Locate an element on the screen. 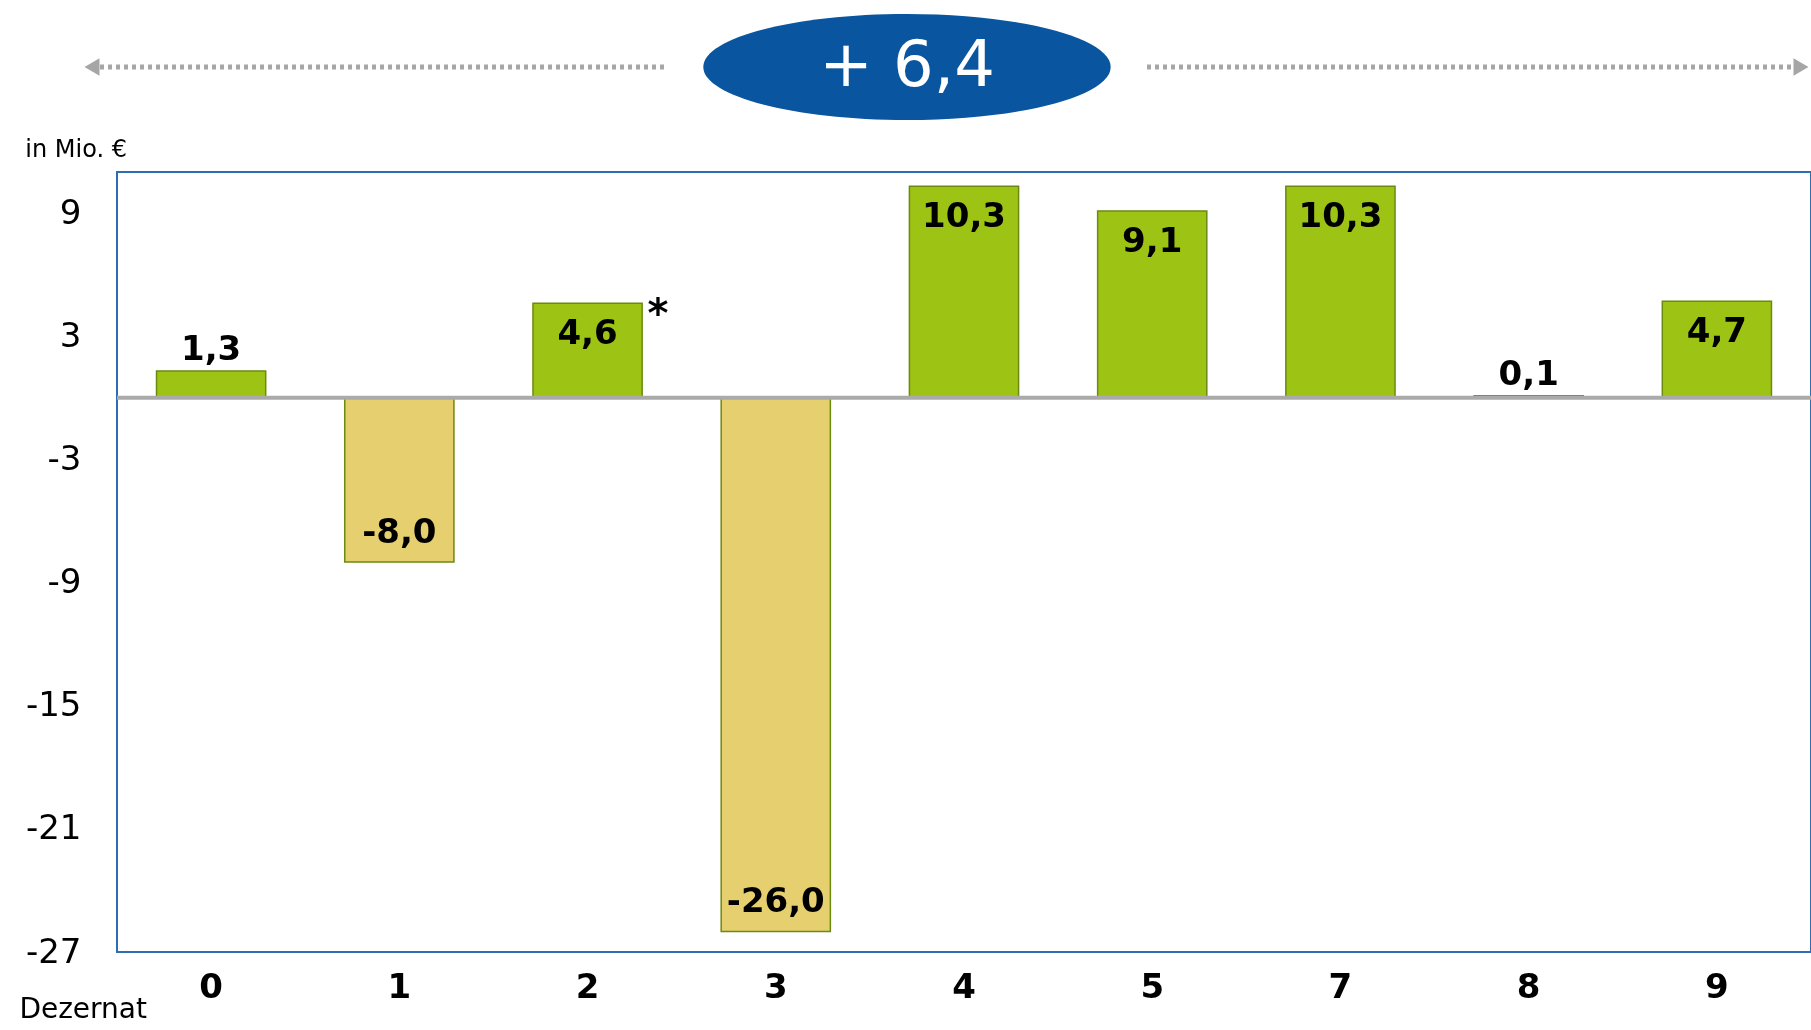 The width and height of the screenshot is (1811, 1030). y-tick-label: -3 is located at coordinates (64, 457).